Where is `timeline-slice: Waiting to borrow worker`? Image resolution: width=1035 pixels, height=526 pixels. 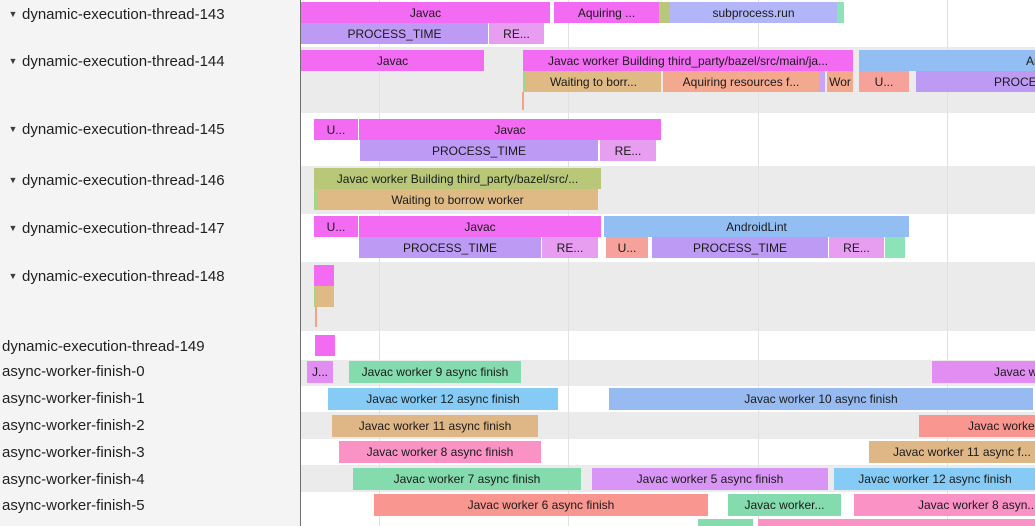
timeline-slice: Waiting to borrow worker is located at coordinates (457, 199).